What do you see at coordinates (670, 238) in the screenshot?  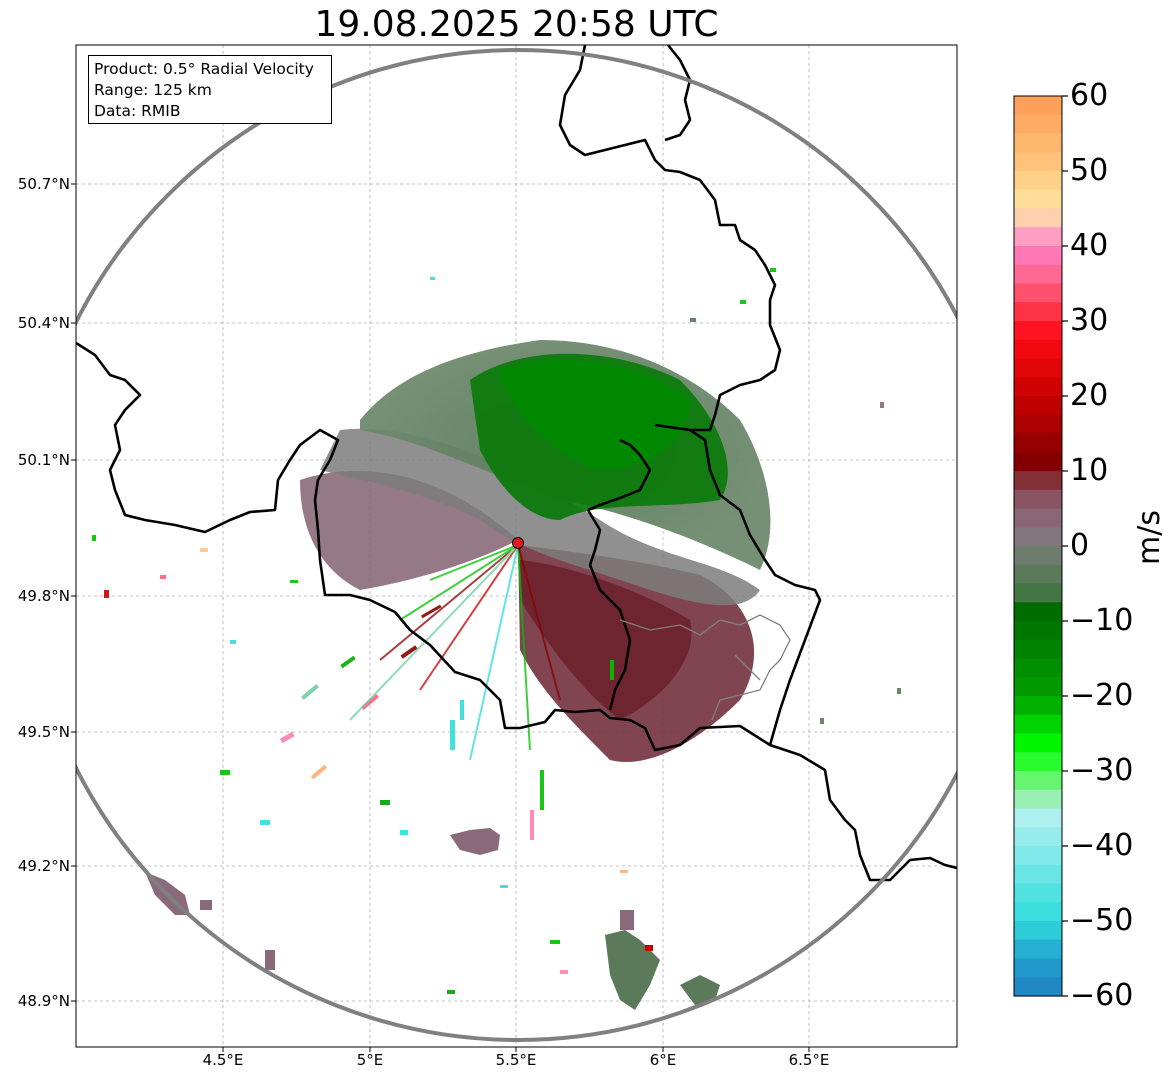 I see `border-germany-north` at bounding box center [670, 238].